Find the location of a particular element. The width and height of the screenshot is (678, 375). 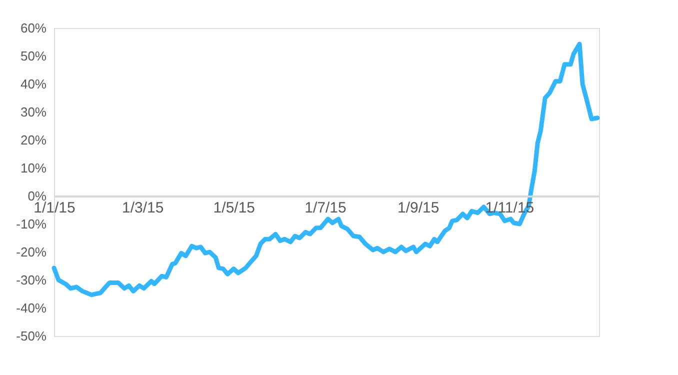

y-tick-label: 50% is located at coordinates (33, 56).